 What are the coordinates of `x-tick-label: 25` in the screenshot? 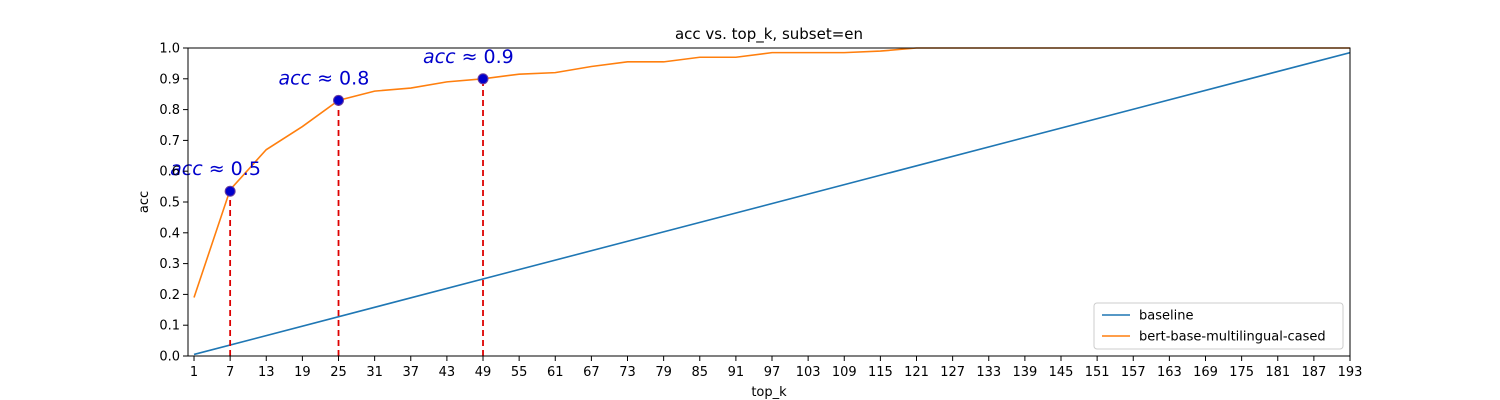 It's located at (338, 372).